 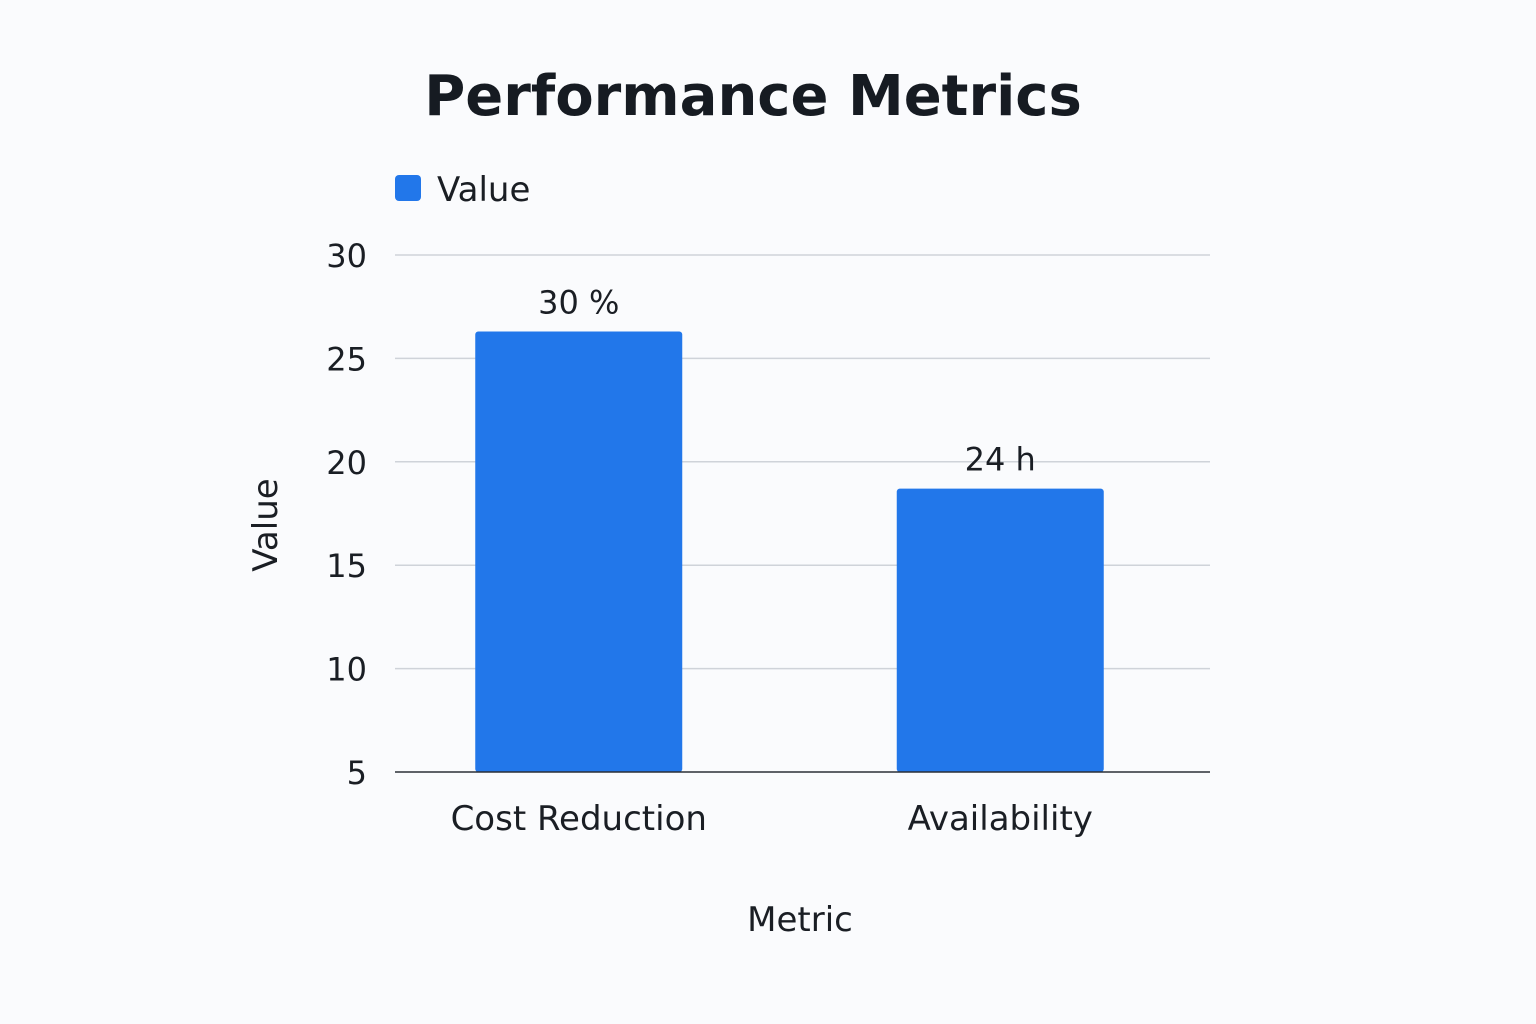 What do you see at coordinates (753, 96) in the screenshot?
I see `chart-title: Performance Metrics` at bounding box center [753, 96].